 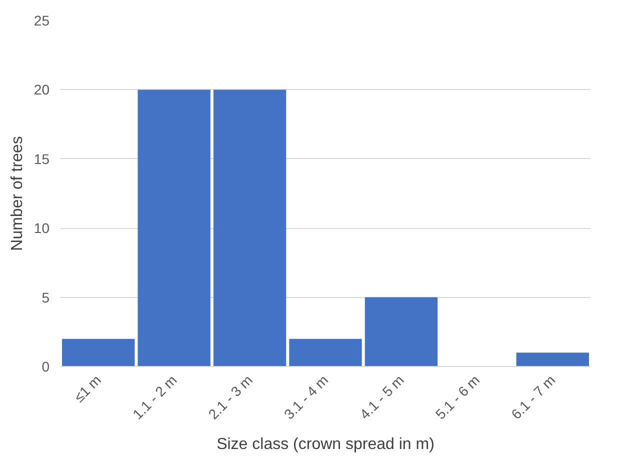 What do you see at coordinates (306, 397) in the screenshot?
I see `x-tick-label: 3.1 - 4 m` at bounding box center [306, 397].